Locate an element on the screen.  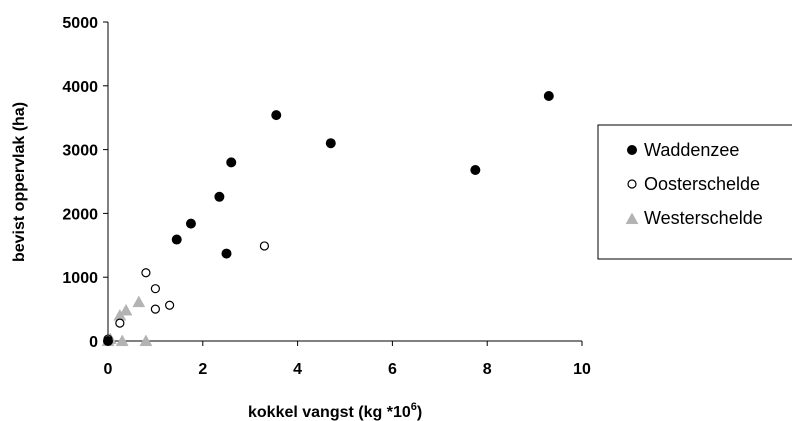
y-tick-label: 3000 is located at coordinates (80, 151).